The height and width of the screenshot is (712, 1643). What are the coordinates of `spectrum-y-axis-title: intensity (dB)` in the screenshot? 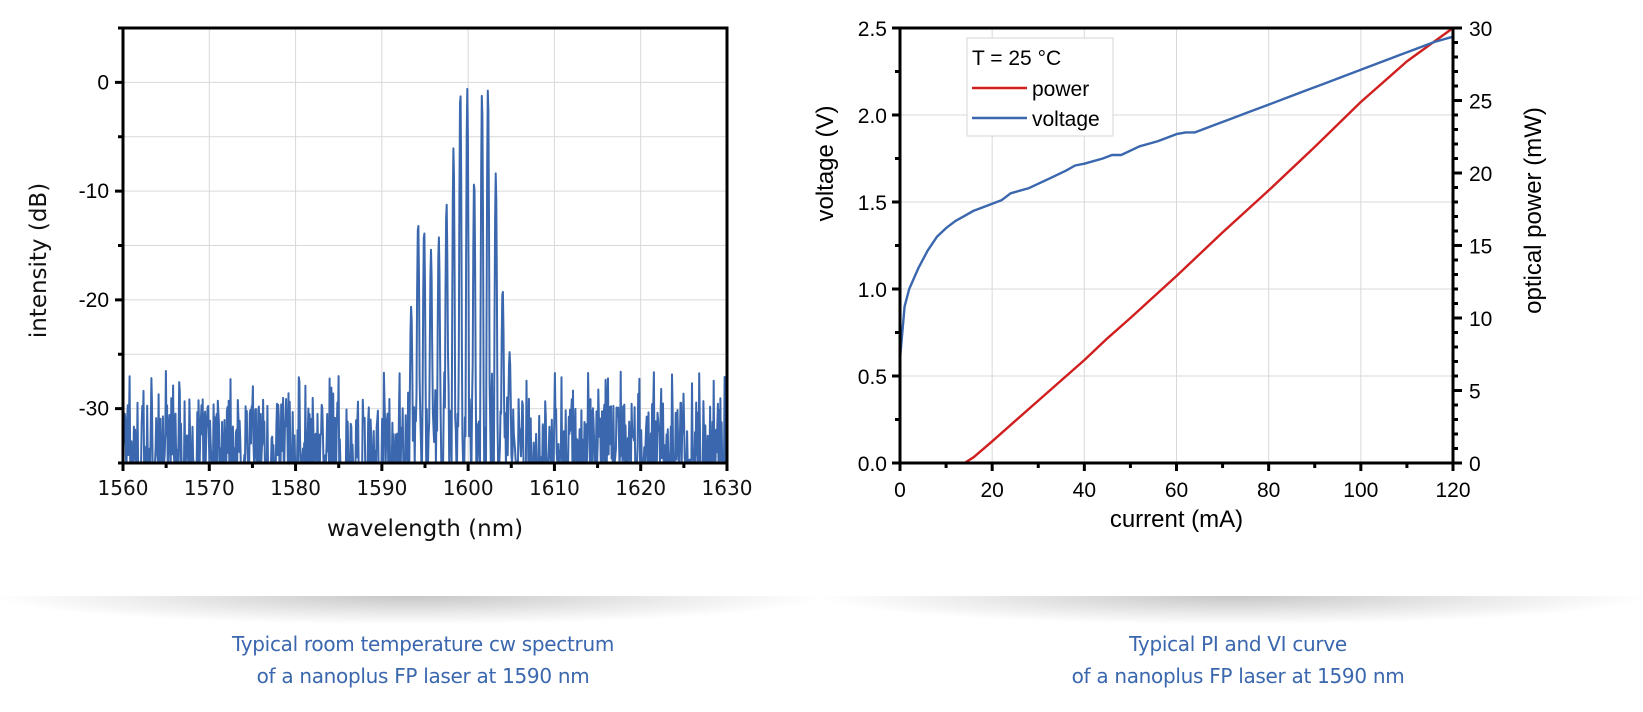 It's located at (39, 260).